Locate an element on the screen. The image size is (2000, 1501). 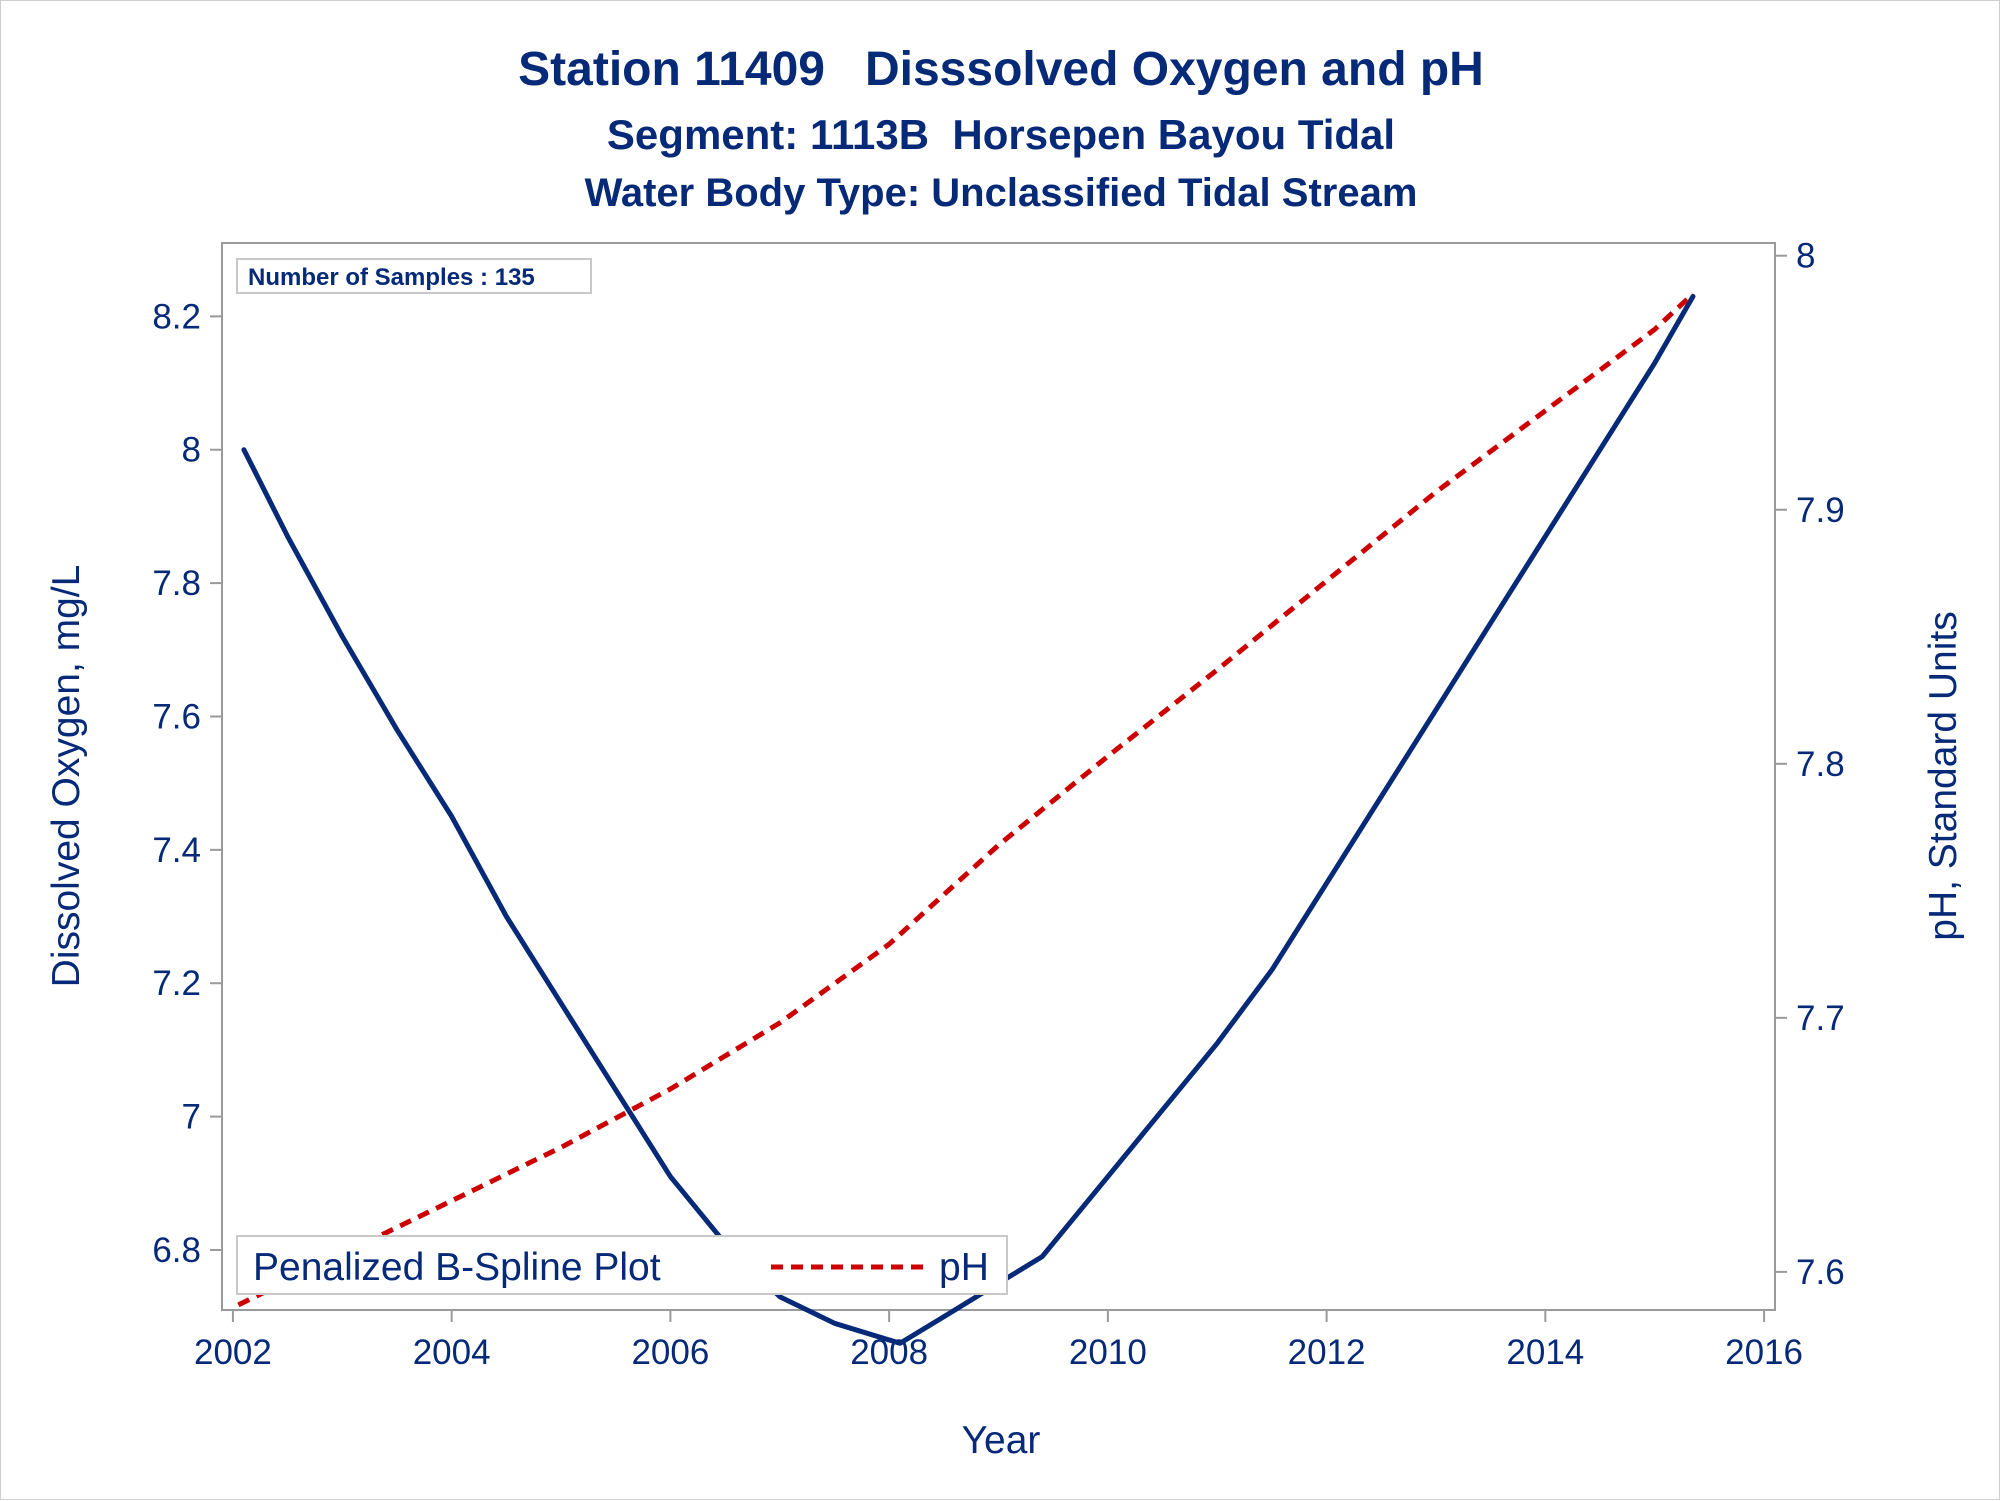
x-tick-label: 2016 is located at coordinates (1764, 1352).